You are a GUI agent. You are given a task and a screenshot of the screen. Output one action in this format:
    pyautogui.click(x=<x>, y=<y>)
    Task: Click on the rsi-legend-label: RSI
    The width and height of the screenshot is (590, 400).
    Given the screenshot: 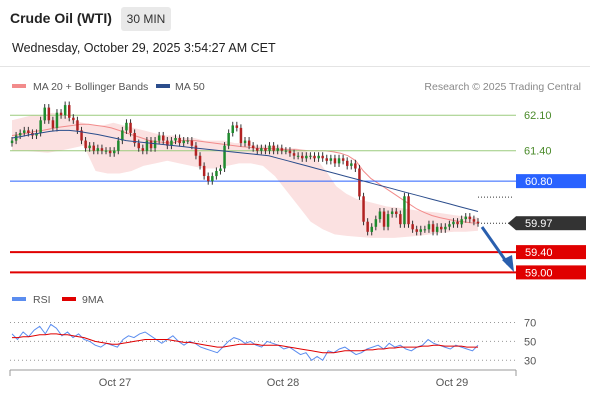 What is the action you would take?
    pyautogui.click(x=42, y=300)
    